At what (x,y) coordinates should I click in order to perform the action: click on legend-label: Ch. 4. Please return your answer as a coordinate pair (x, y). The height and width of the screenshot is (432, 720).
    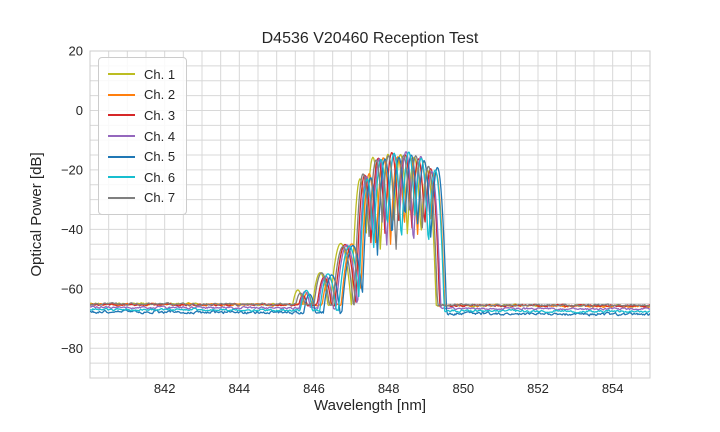
    Looking at the image, I should click on (160, 136).